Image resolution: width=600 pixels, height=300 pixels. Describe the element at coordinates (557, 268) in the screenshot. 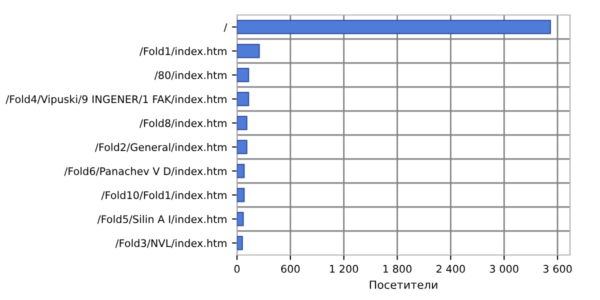

I see `x-tick-label: 3 600` at that location.